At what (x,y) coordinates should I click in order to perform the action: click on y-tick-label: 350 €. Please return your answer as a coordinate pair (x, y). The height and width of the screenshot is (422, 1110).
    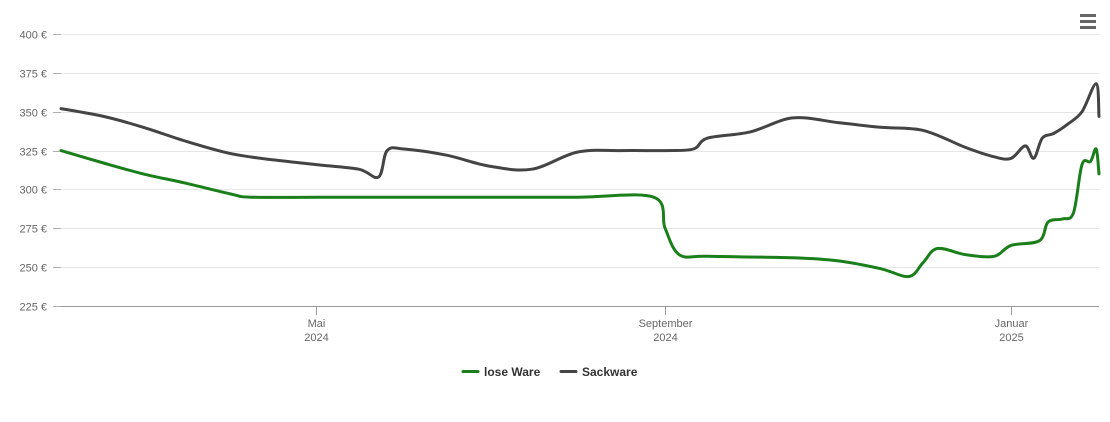
    Looking at the image, I should click on (33, 114).